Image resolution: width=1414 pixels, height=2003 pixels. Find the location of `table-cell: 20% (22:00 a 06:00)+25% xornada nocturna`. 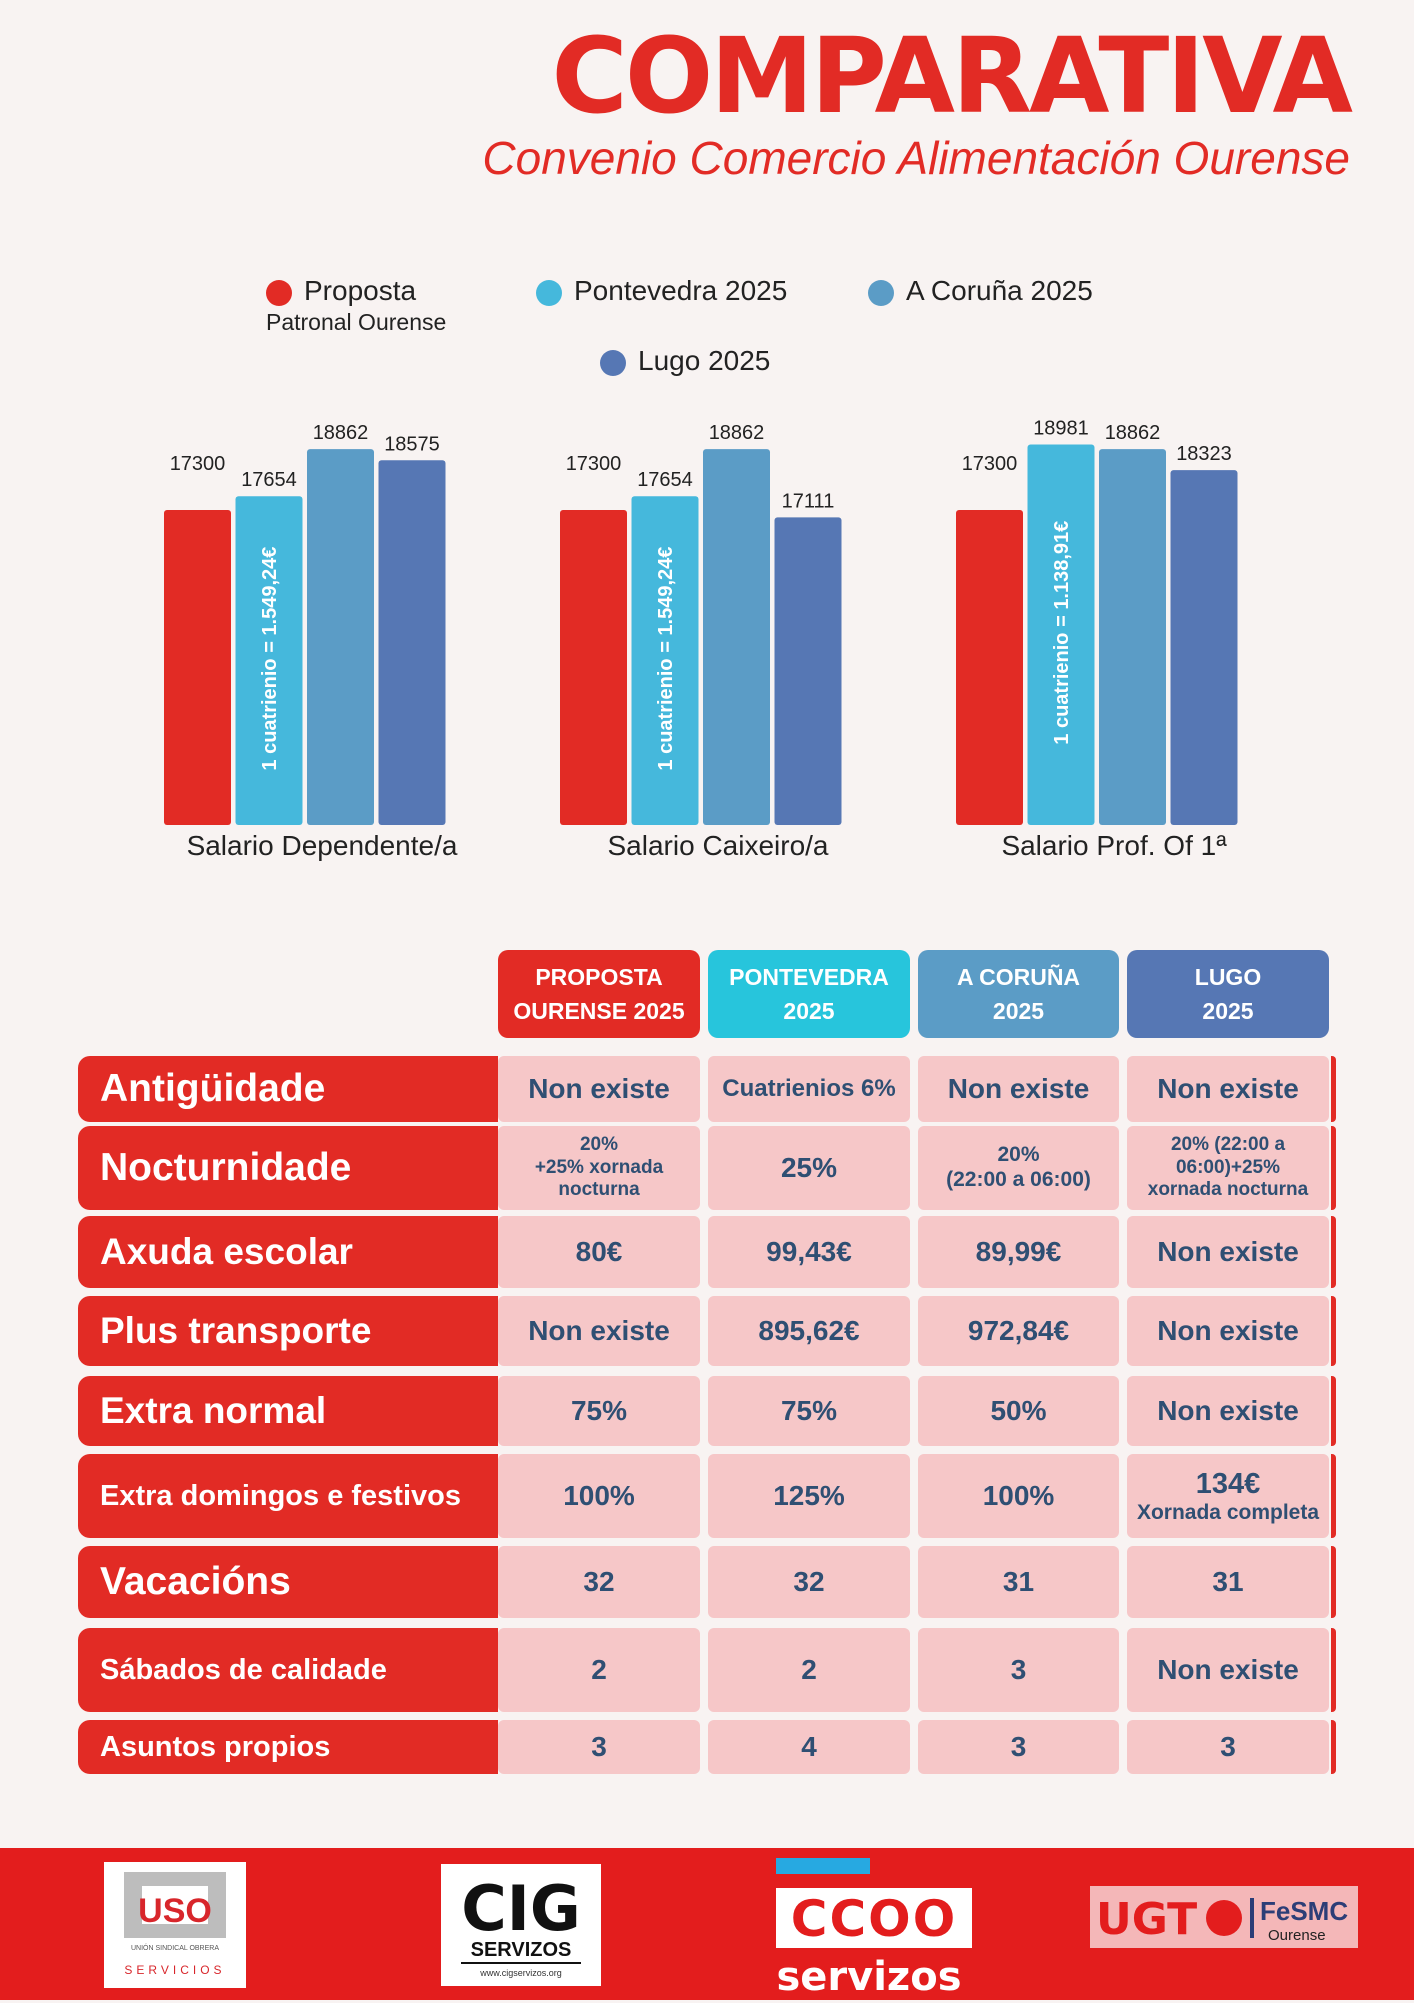

table-cell: 20% (22:00 a 06:00)+25% xornada nocturna is located at coordinates (1228, 1168).